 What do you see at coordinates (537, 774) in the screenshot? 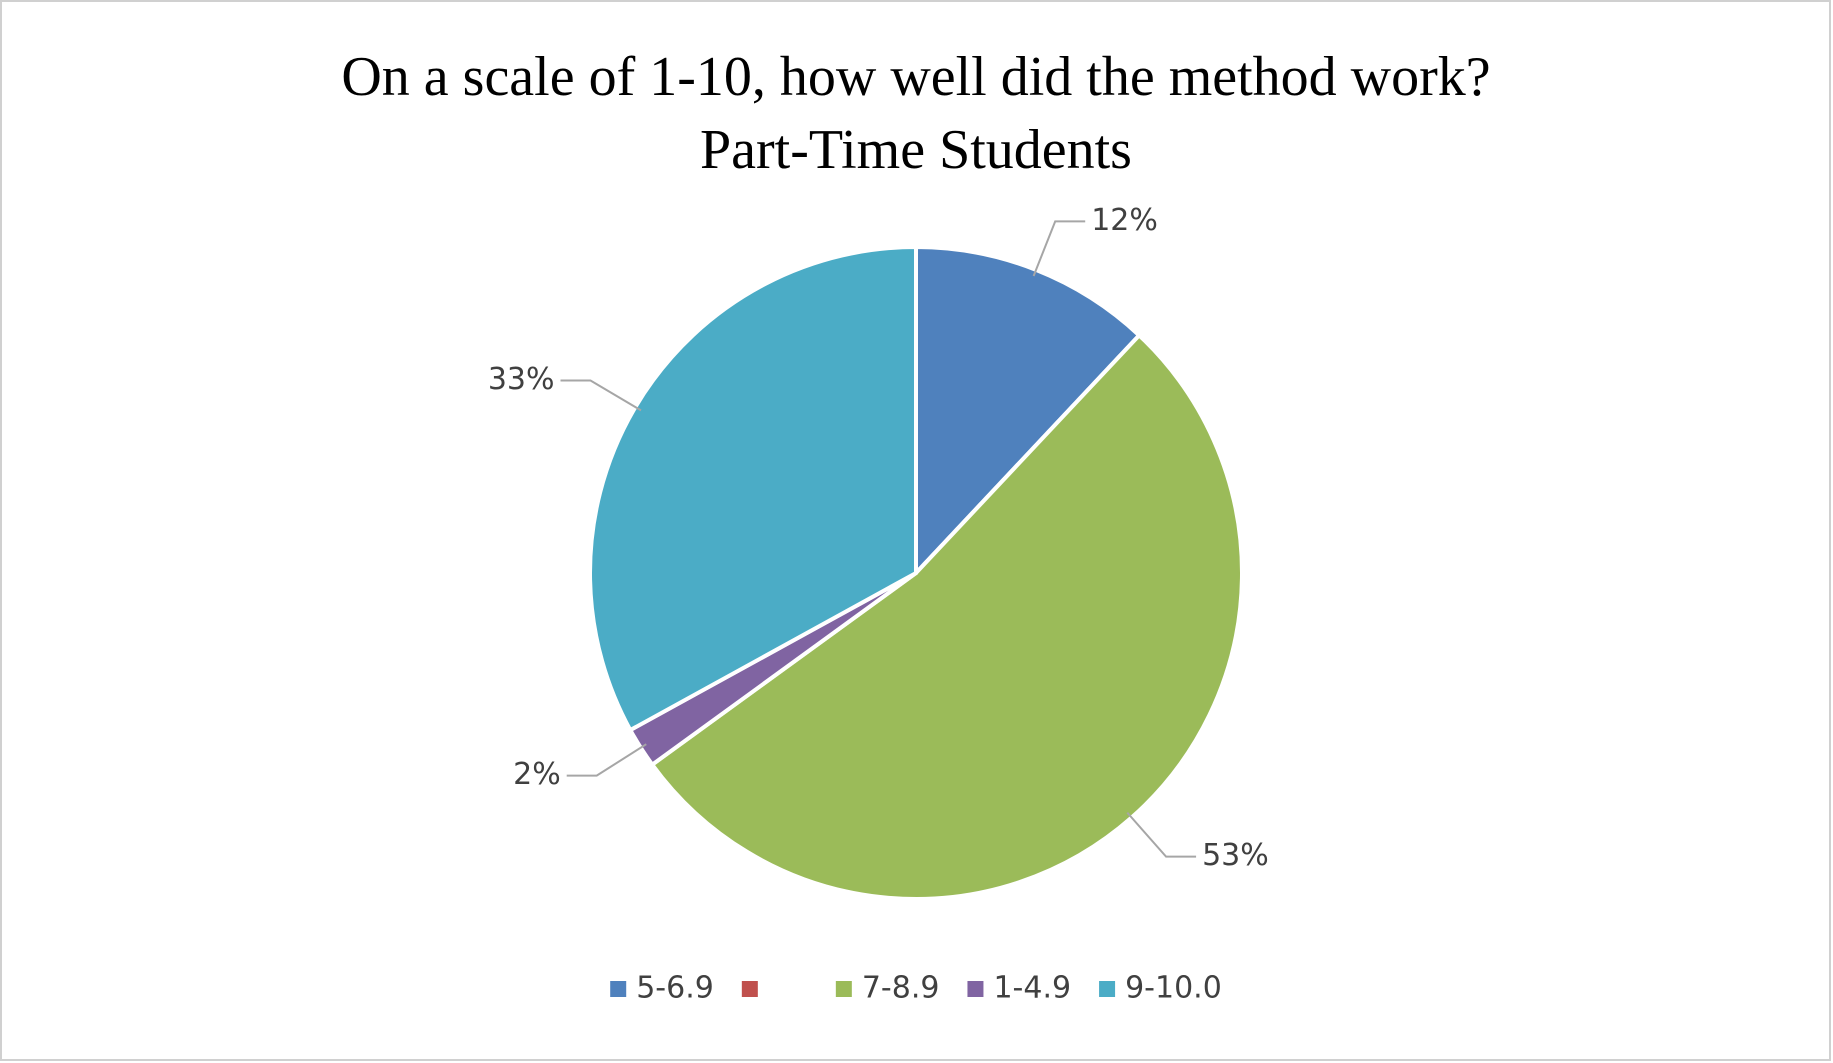
I see `data-label: 2%` at bounding box center [537, 774].